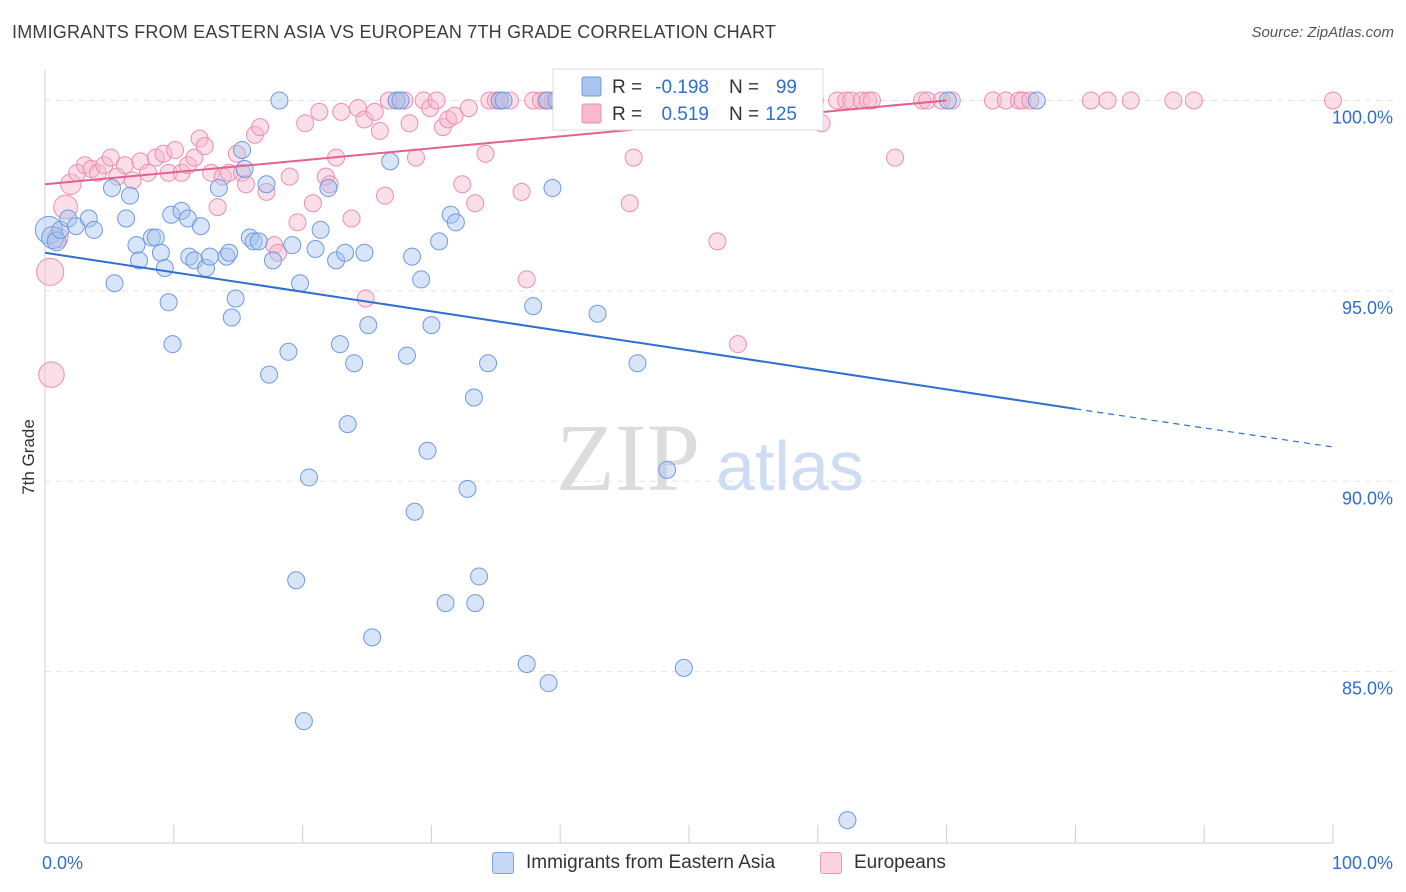 The width and height of the screenshot is (1406, 892). I want to click on stats-r-label: R =, so click(627, 114).